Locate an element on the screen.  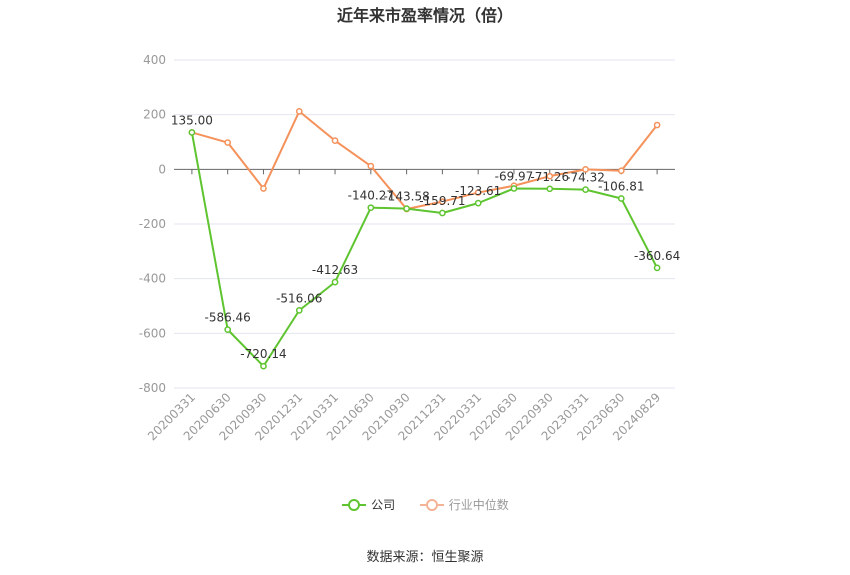
legend-item-company: 公司 is located at coordinates (368, 504).